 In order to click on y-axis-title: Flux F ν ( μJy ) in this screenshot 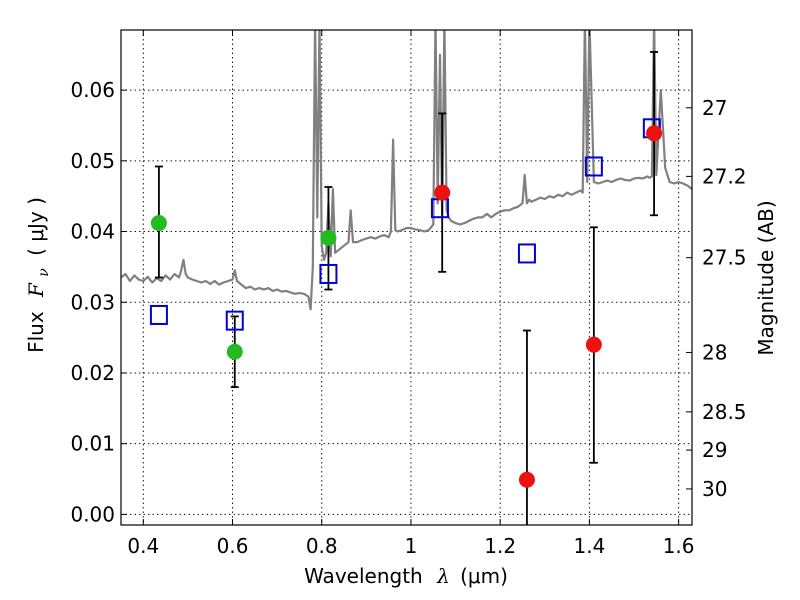, I will do `click(38, 275)`.